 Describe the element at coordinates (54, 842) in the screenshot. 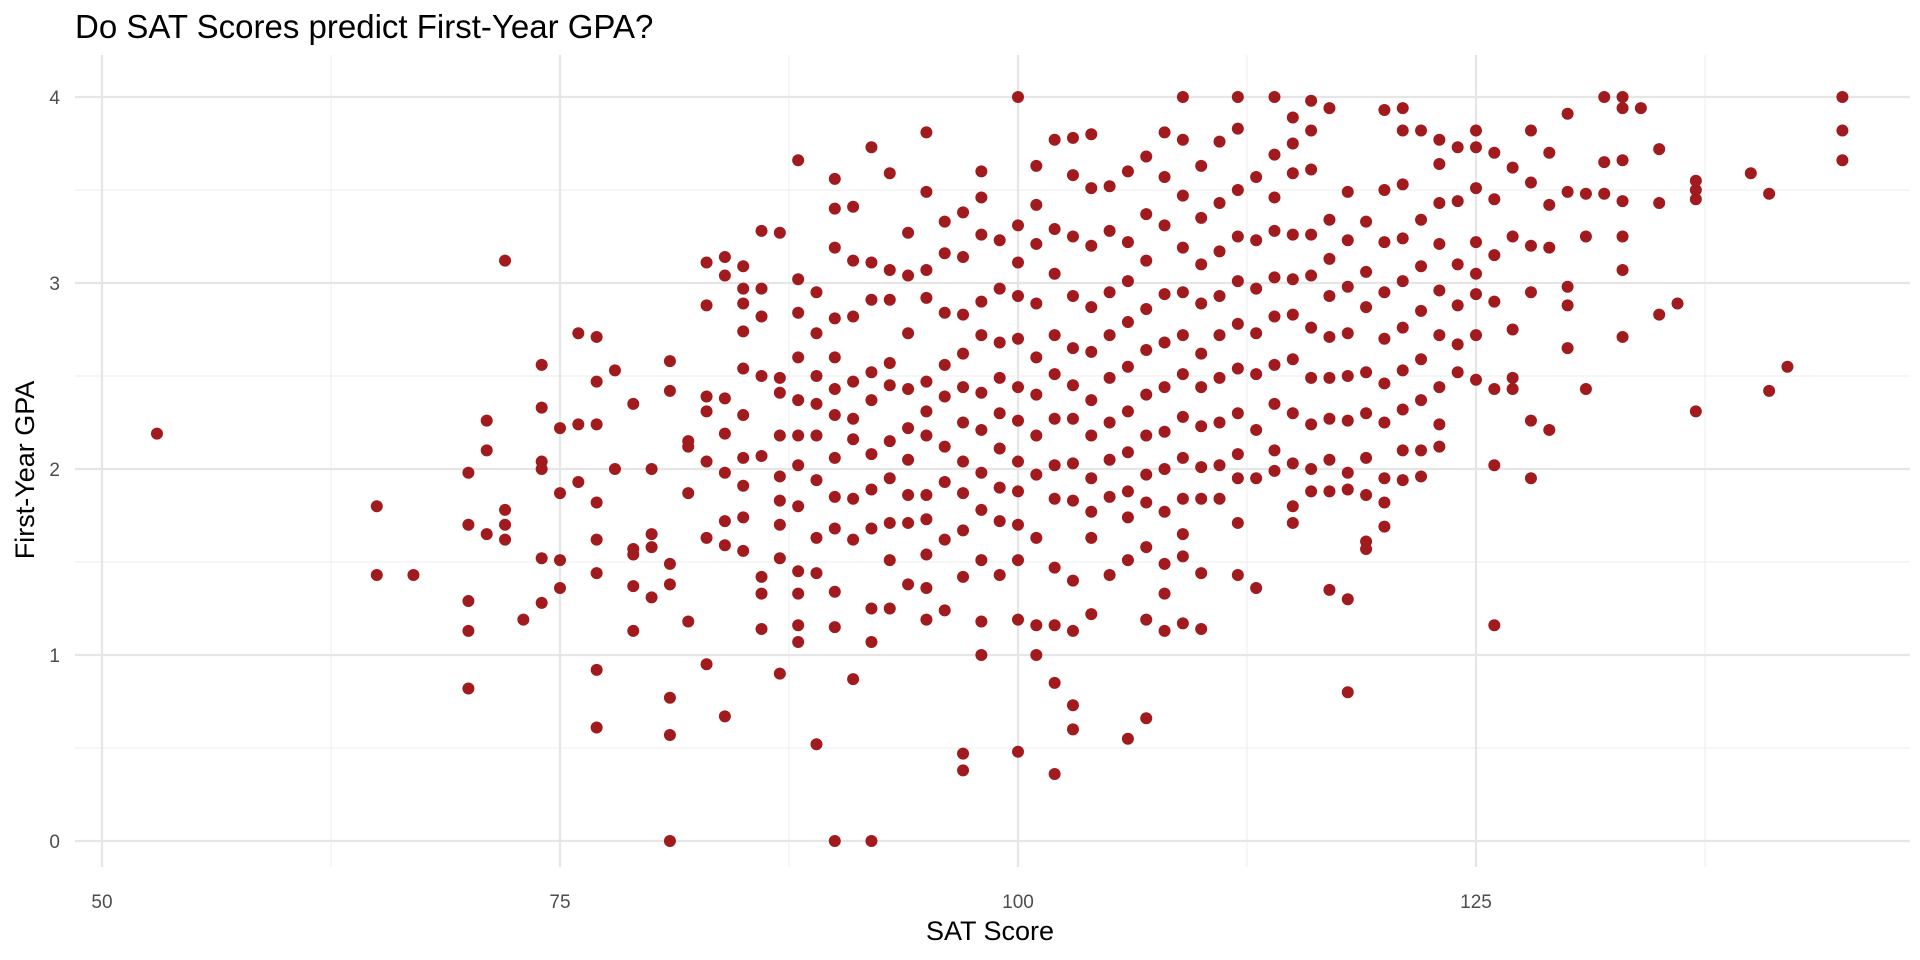

I see `y-tick-label: 0` at that location.